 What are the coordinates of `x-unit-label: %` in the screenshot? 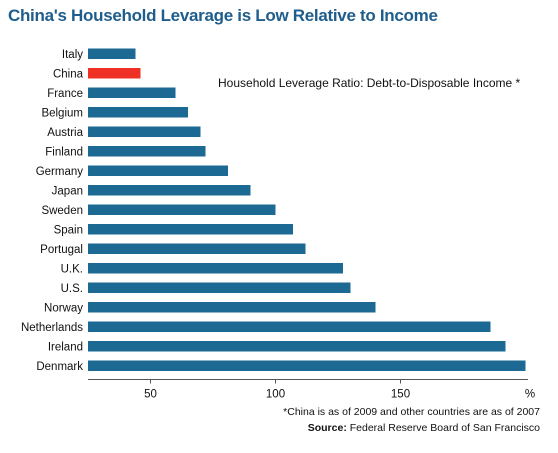 It's located at (530, 395).